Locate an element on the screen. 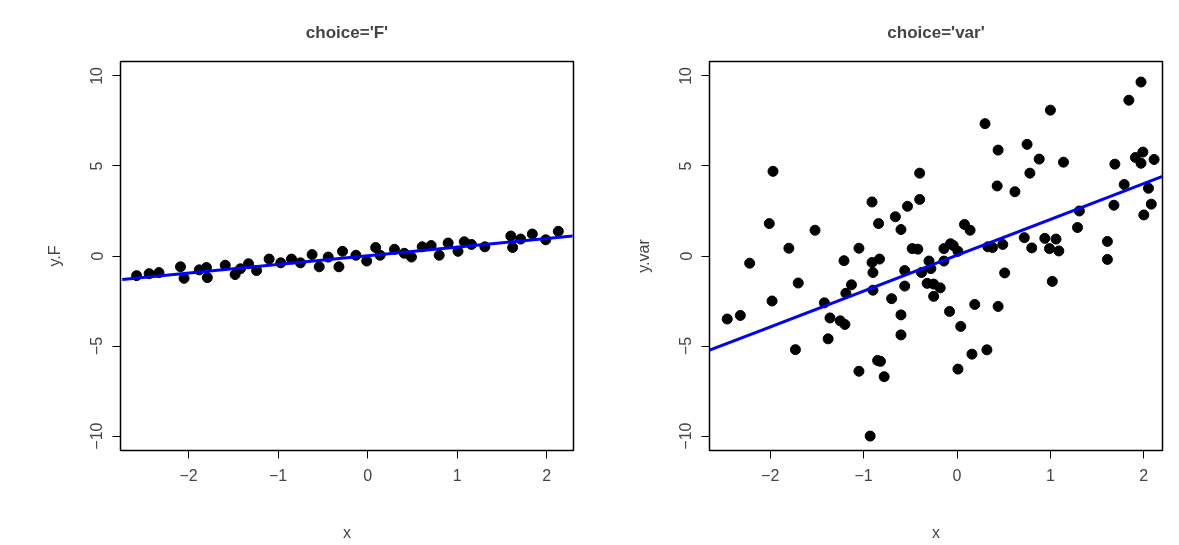 Image resolution: width=1179 pixels, height=545 pixels. y-axis-title: y.var is located at coordinates (643, 255).